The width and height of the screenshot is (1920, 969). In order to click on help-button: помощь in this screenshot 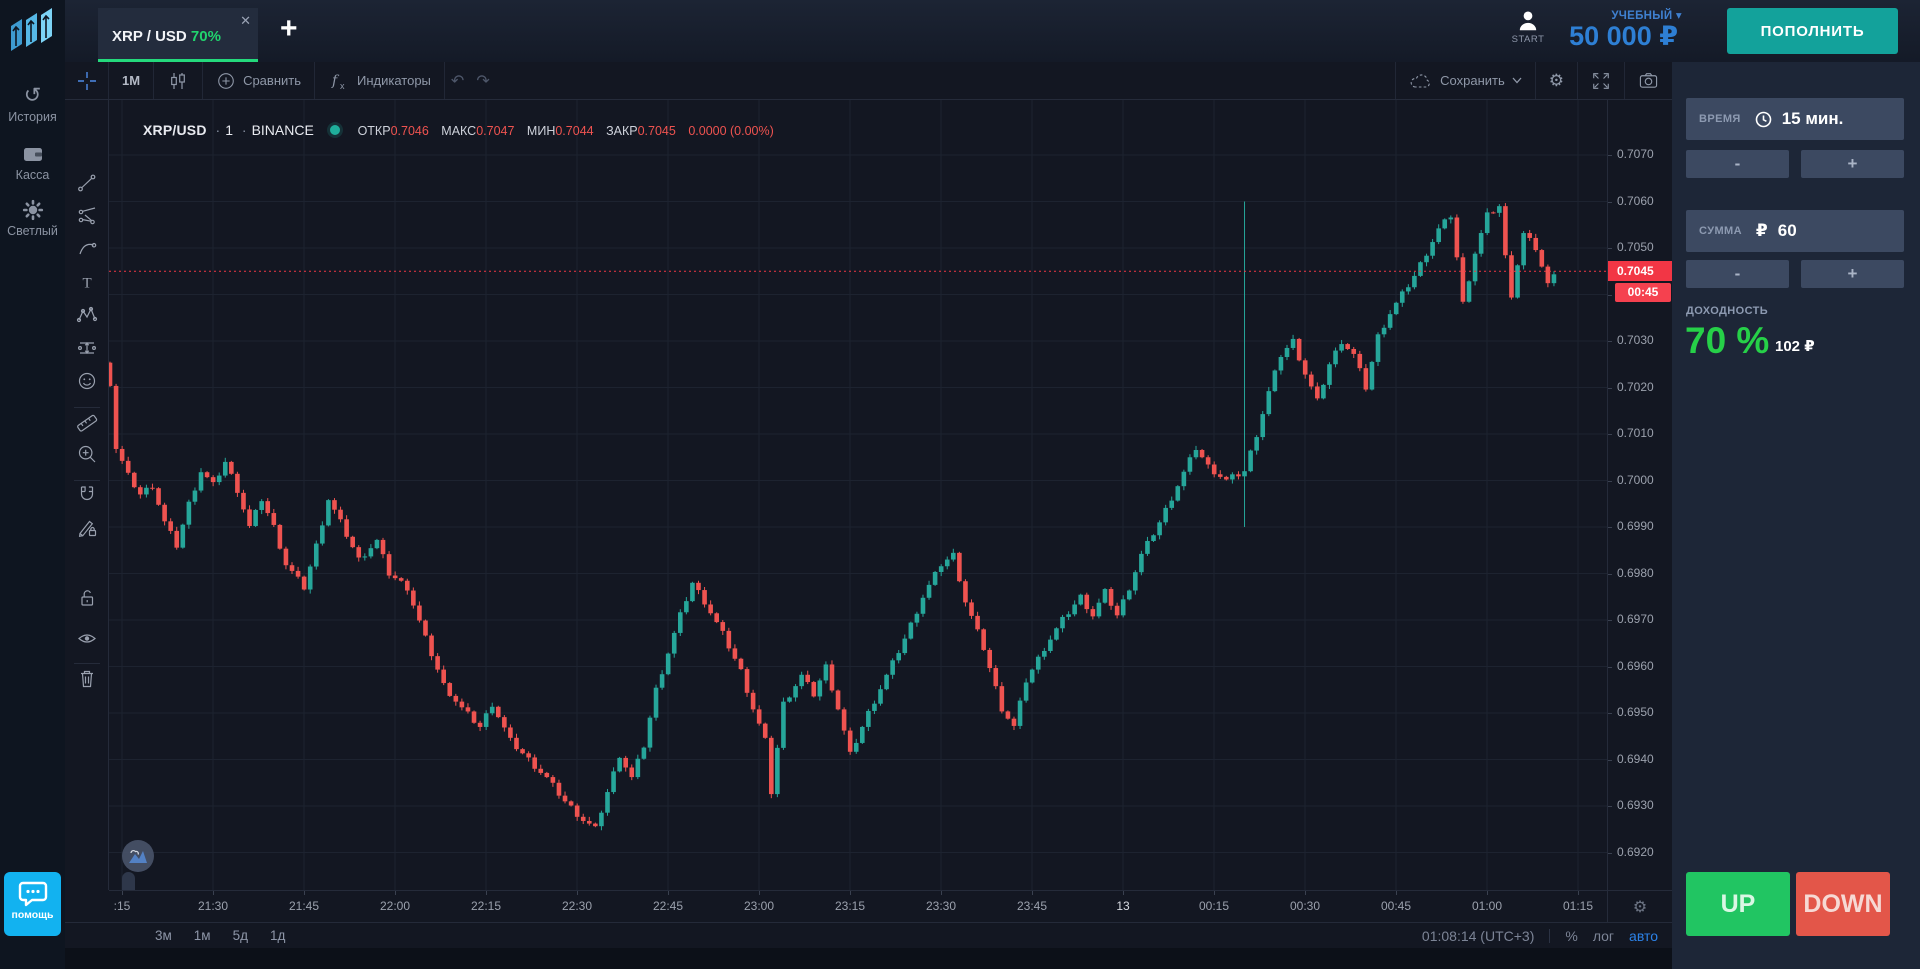, I will do `click(32, 904)`.